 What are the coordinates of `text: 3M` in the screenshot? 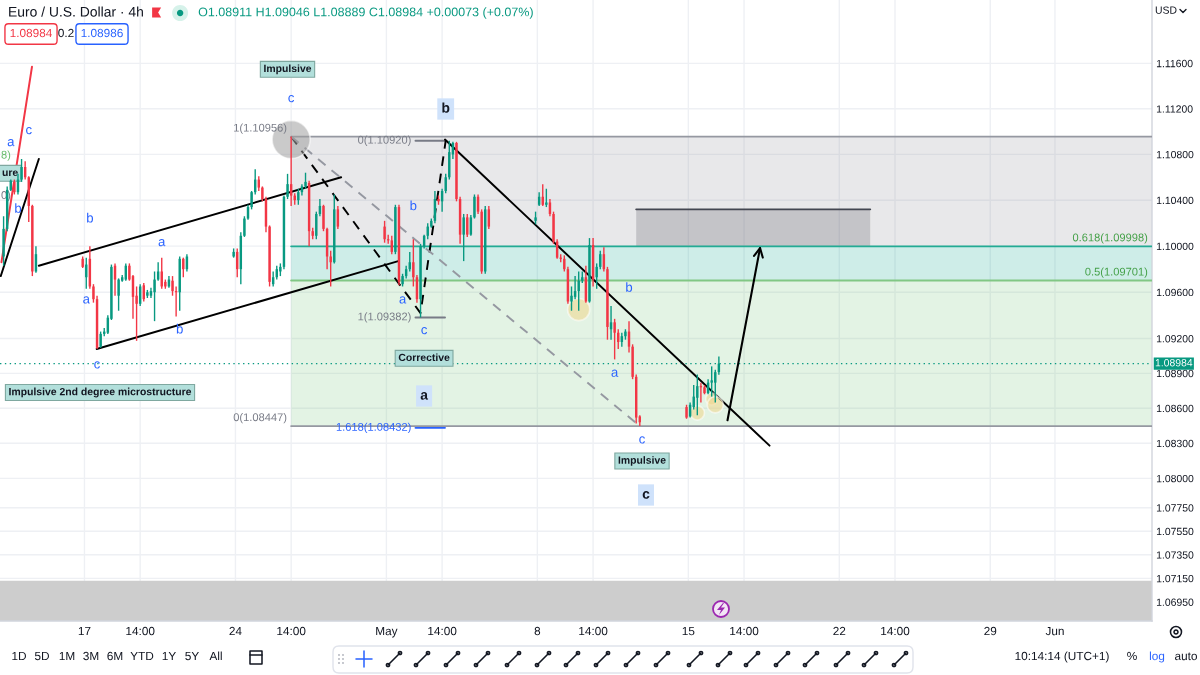 It's located at (91, 656).